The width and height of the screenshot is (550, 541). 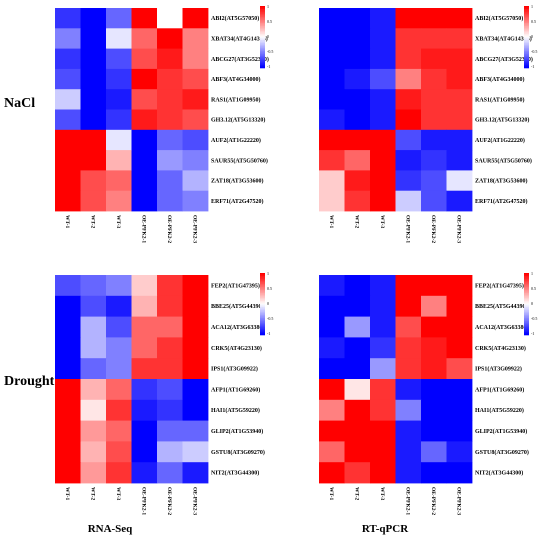 I want to click on gene-label: AUF2(AT1G22220), so click(x=500, y=140).